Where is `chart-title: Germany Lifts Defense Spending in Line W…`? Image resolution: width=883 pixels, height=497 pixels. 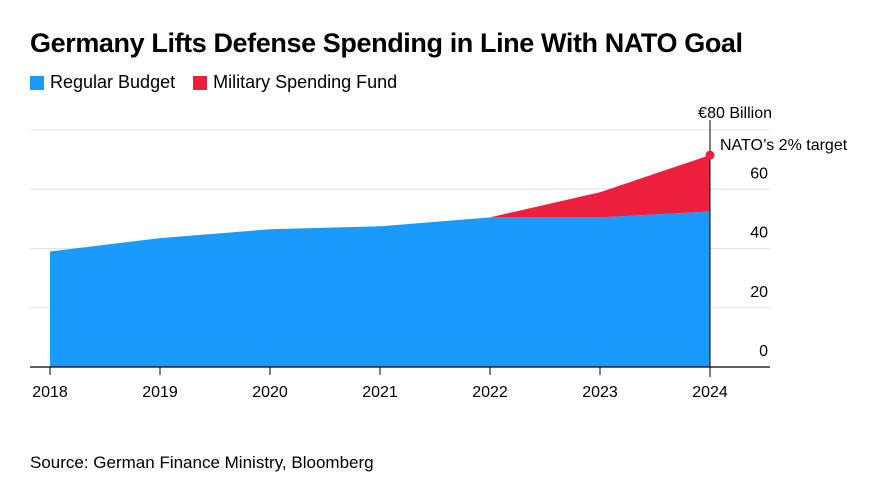
chart-title: Germany Lifts Defense Spending in Line W… is located at coordinates (386, 43).